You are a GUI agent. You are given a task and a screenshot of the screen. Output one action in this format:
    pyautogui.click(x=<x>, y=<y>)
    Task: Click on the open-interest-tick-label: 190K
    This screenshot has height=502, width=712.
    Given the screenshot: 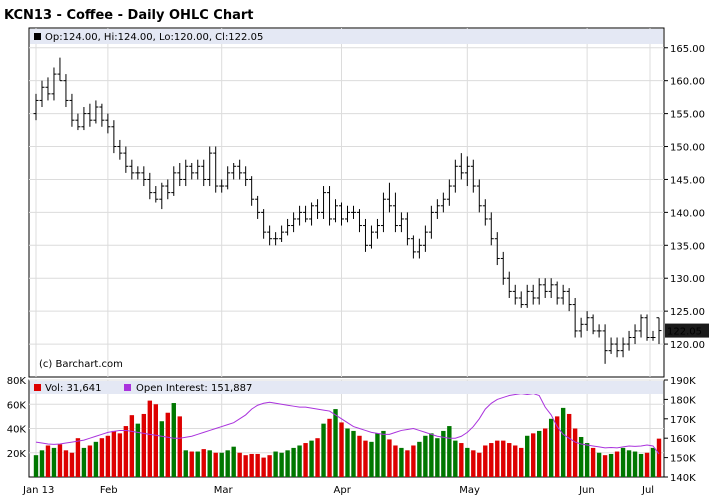 What is the action you would take?
    pyautogui.click(x=683, y=381)
    